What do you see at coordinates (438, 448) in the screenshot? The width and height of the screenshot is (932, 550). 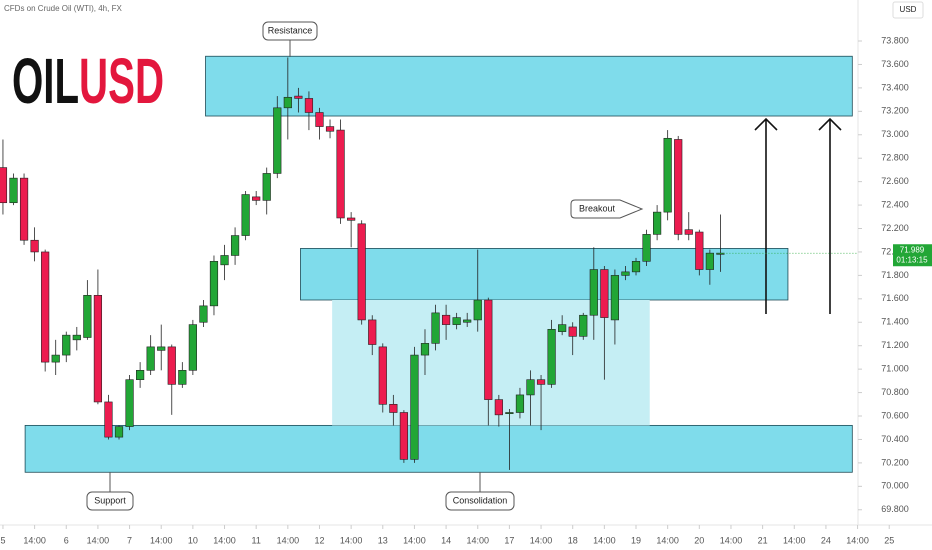 I see `price-zone` at bounding box center [438, 448].